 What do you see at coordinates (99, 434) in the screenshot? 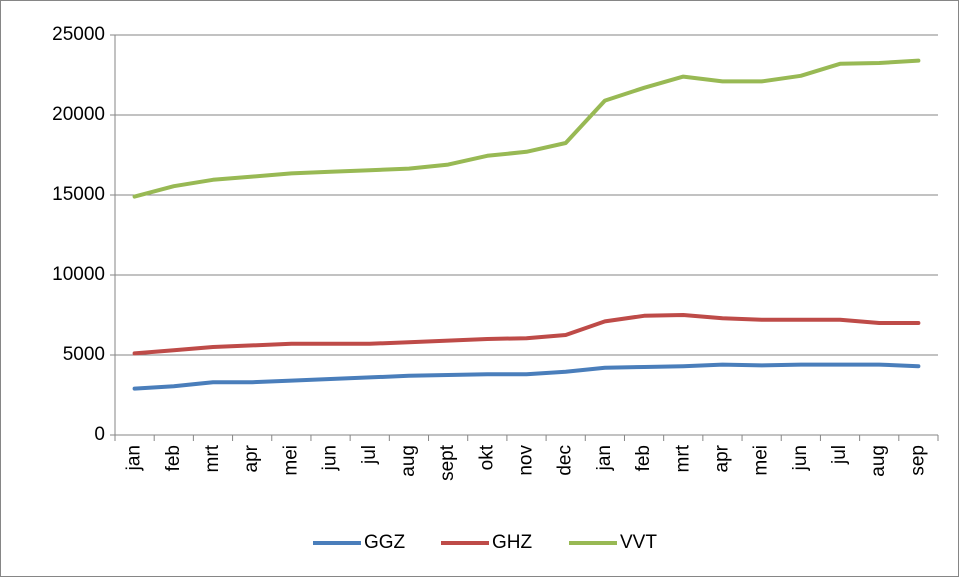
I see `y-tick-label: 0` at bounding box center [99, 434].